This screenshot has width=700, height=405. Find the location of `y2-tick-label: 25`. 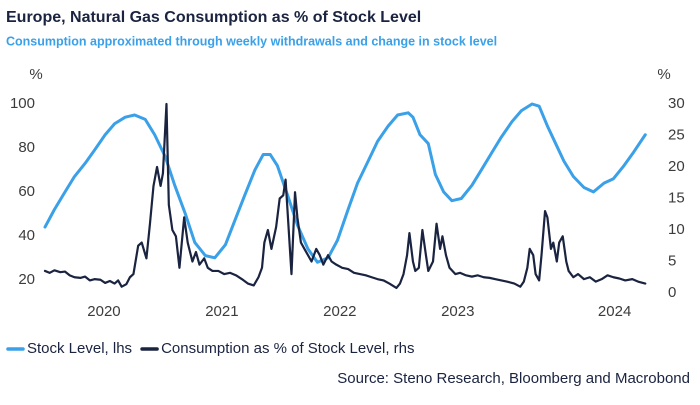

y2-tick-label: 25 is located at coordinates (676, 134).